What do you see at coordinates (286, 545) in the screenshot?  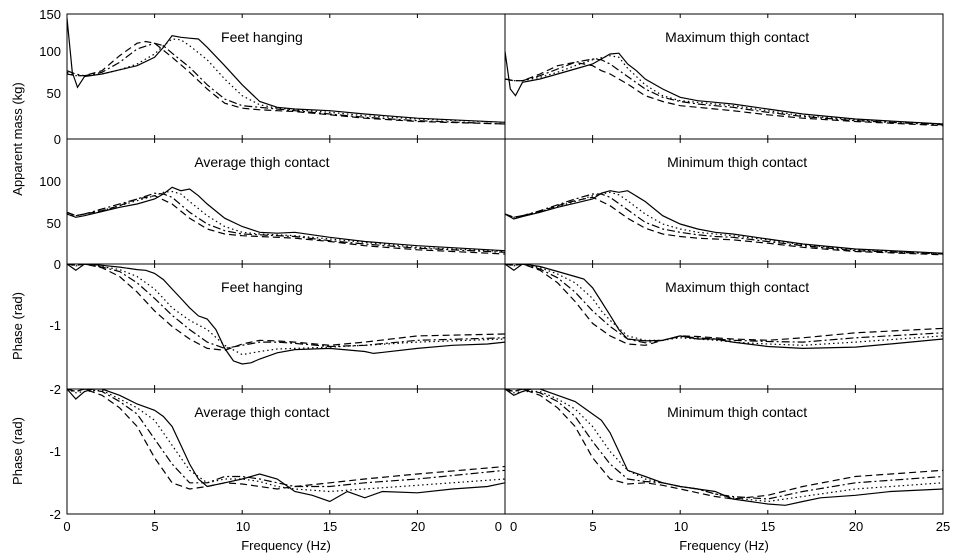 I see `x-axis-label-left: Frequency (Hz)` at bounding box center [286, 545].